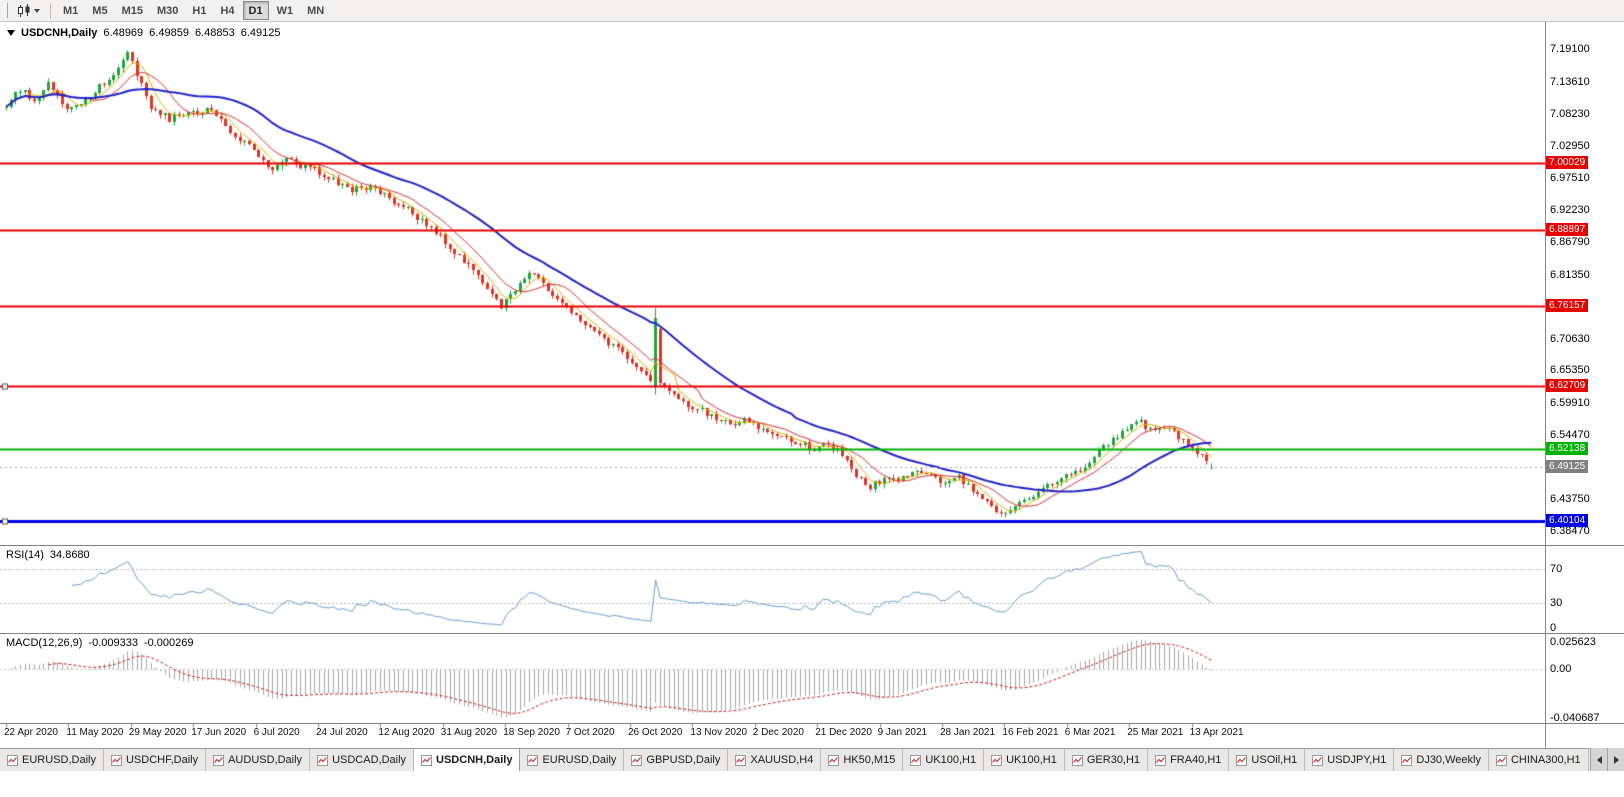 This screenshot has width=1624, height=797. What do you see at coordinates (843, 732) in the screenshot?
I see `date-axis-label: 21 Dec 2020` at bounding box center [843, 732].